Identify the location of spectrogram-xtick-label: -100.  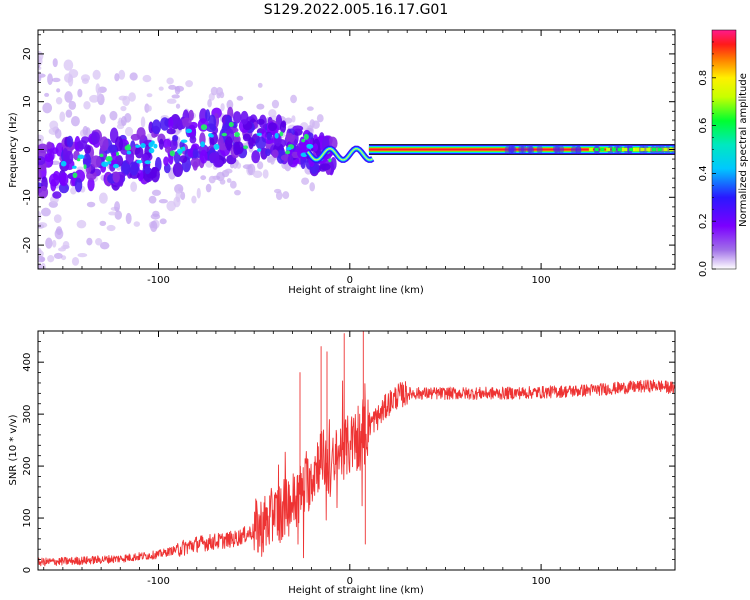
(158, 280).